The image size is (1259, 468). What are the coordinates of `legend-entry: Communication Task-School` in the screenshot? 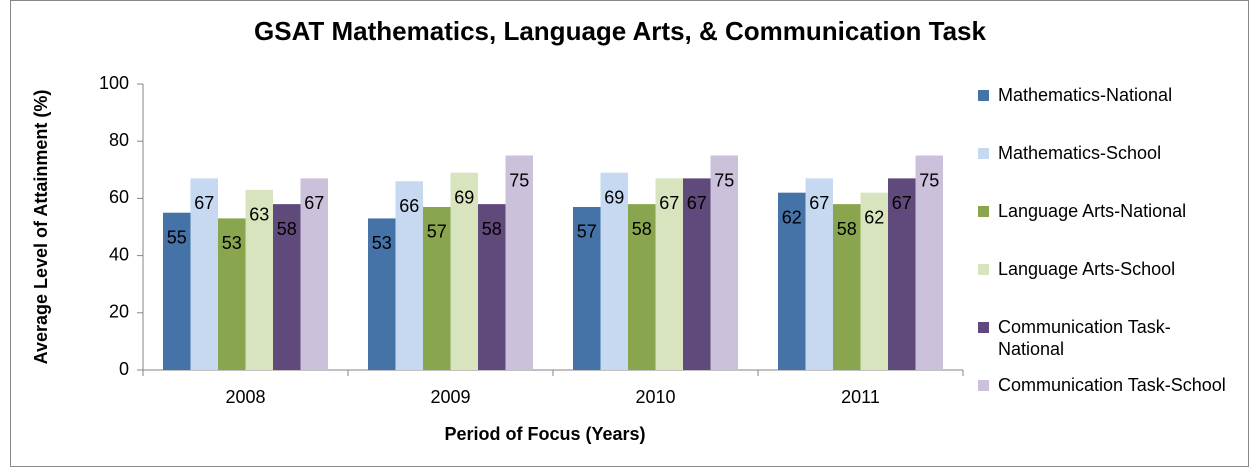 It's located at (1103, 385).